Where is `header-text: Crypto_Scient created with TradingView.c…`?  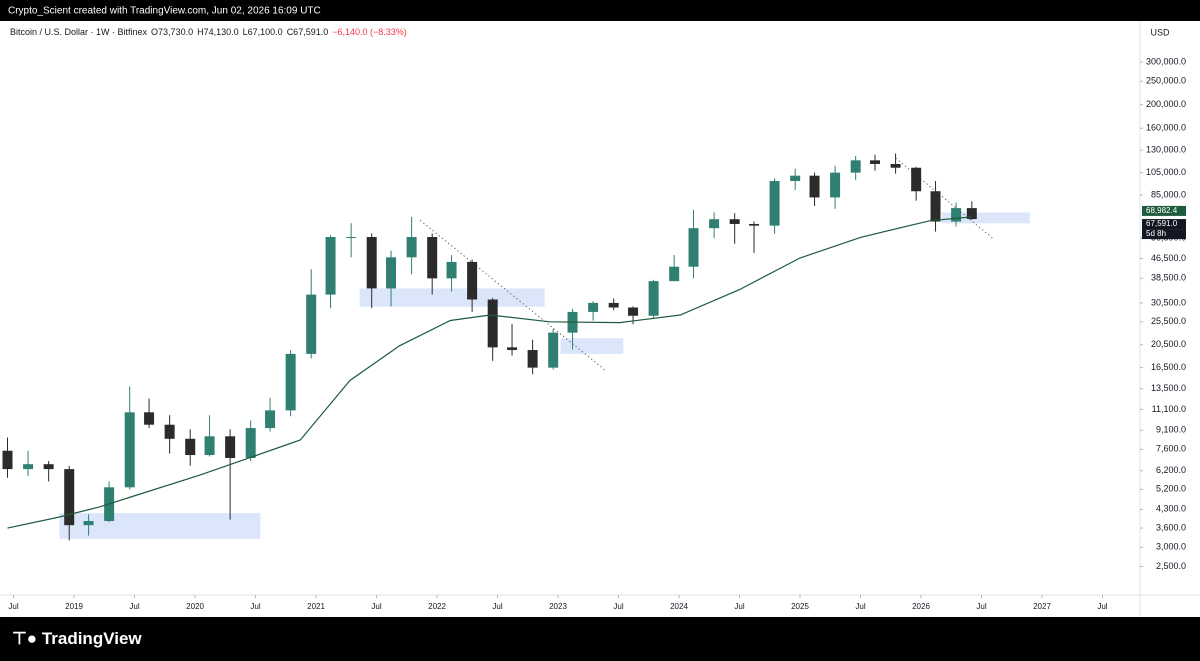 header-text: Crypto_Scient created with TradingView.c… is located at coordinates (164, 11).